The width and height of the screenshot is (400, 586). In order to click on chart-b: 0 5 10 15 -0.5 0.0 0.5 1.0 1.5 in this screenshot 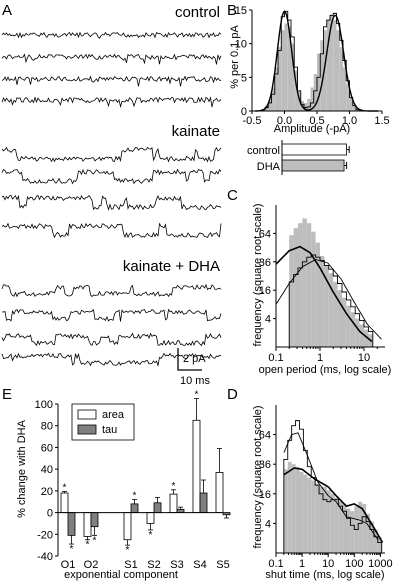, I will do `click(312, 90)`.